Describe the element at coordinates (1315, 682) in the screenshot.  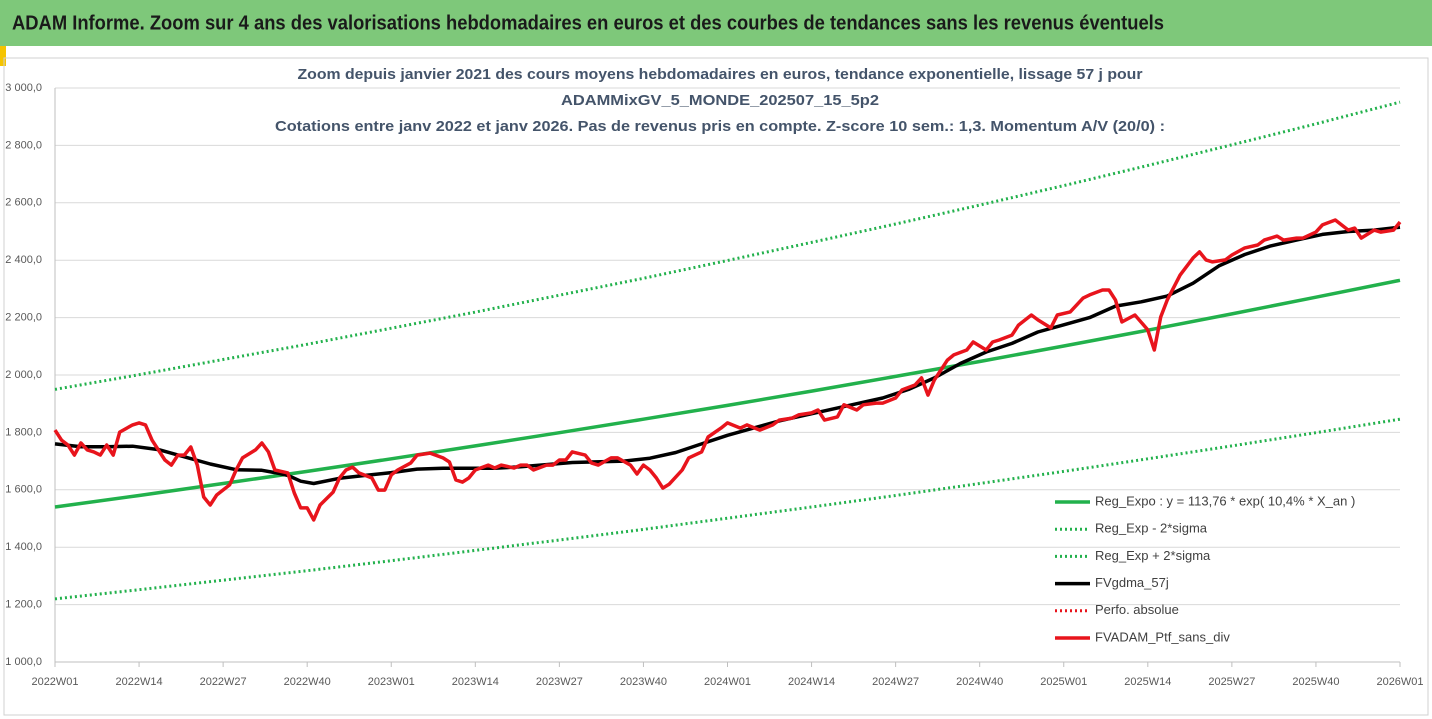
I see `x-tick-label: 2025W40` at that location.